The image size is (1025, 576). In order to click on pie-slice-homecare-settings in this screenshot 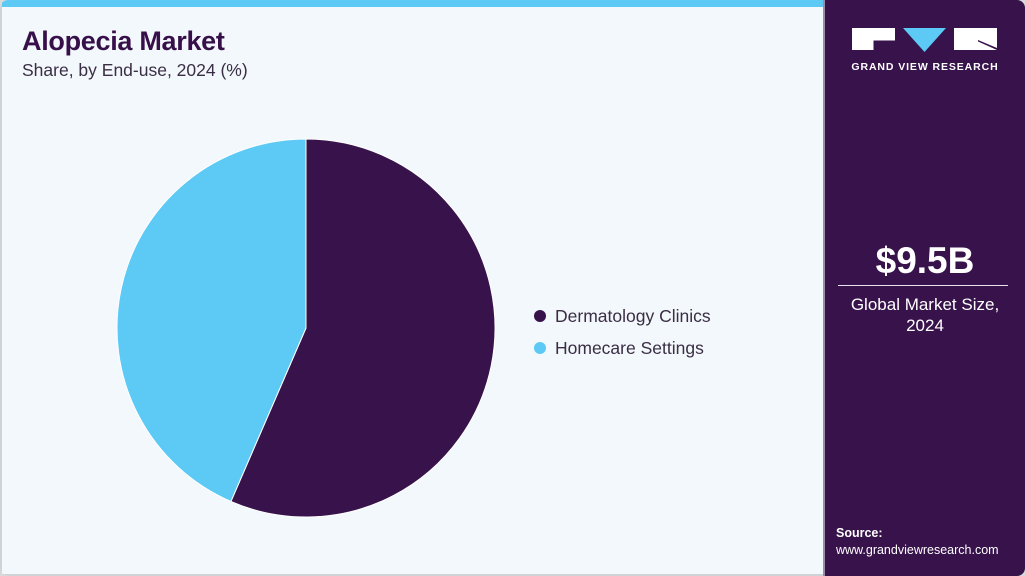, I will do `click(211, 320)`.